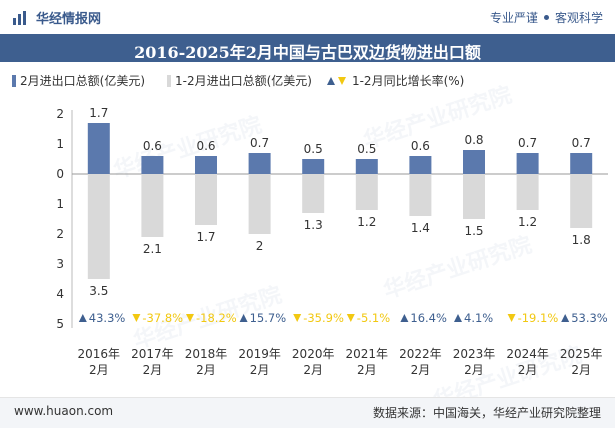  What do you see at coordinates (14, 80) in the screenshot?
I see `legend-swatch-feb` at bounding box center [14, 80].